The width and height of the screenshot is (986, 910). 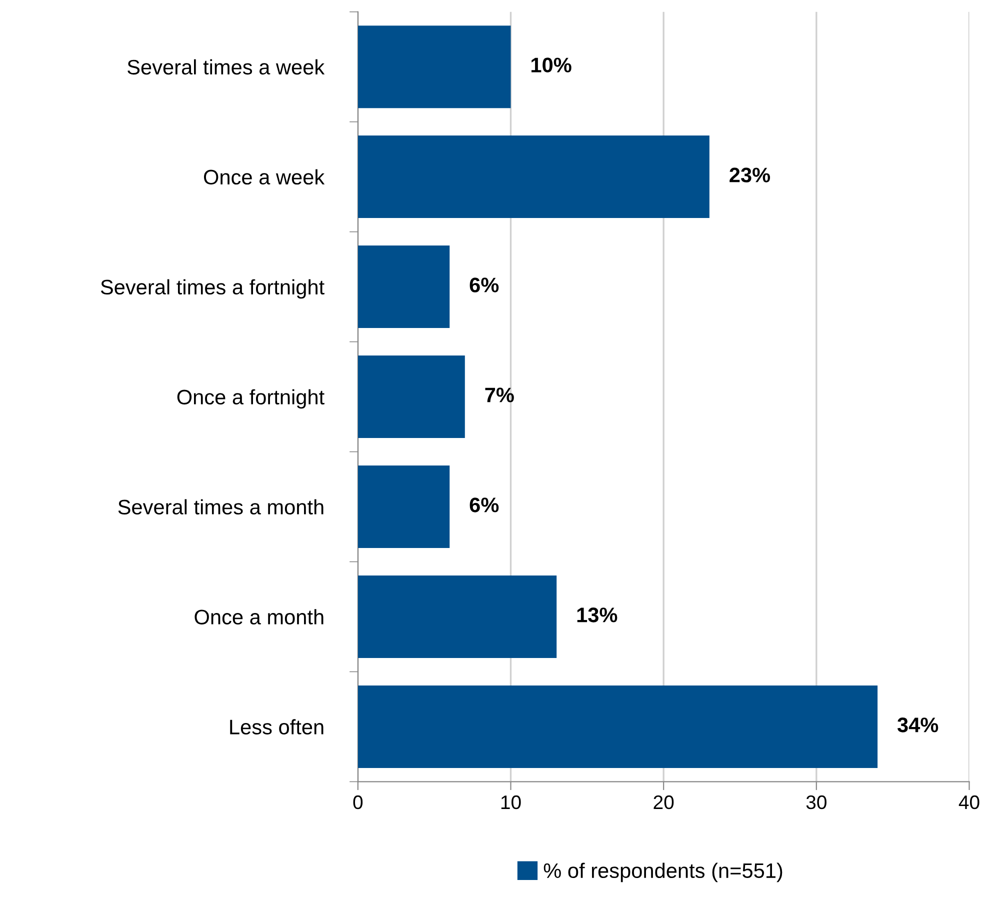 What do you see at coordinates (250, 399) in the screenshot?
I see `y-tick-label: Once a fortnight` at bounding box center [250, 399].